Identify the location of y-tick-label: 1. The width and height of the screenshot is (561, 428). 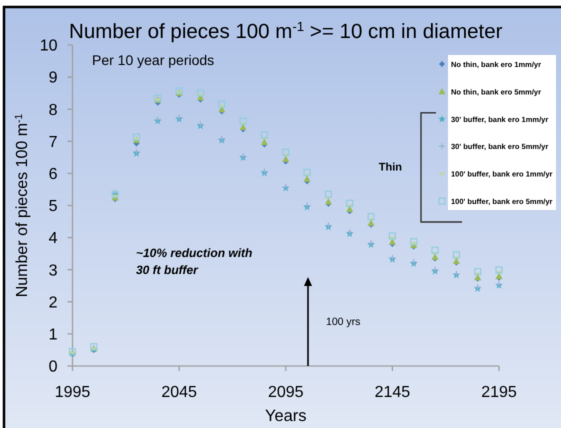
(53, 335).